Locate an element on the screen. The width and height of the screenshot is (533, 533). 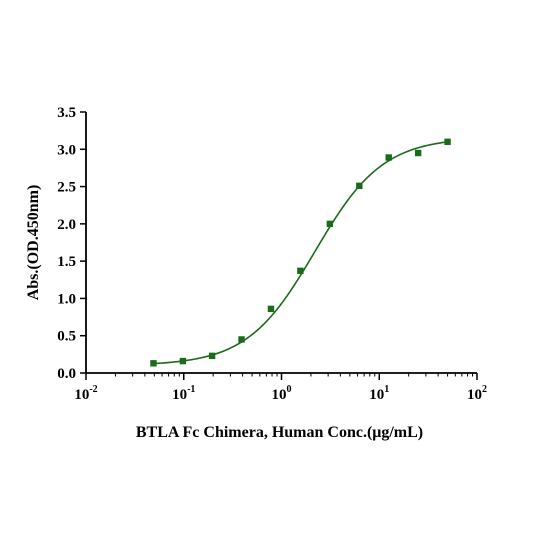
y-tick-label: 3.5 is located at coordinates (66, 113).